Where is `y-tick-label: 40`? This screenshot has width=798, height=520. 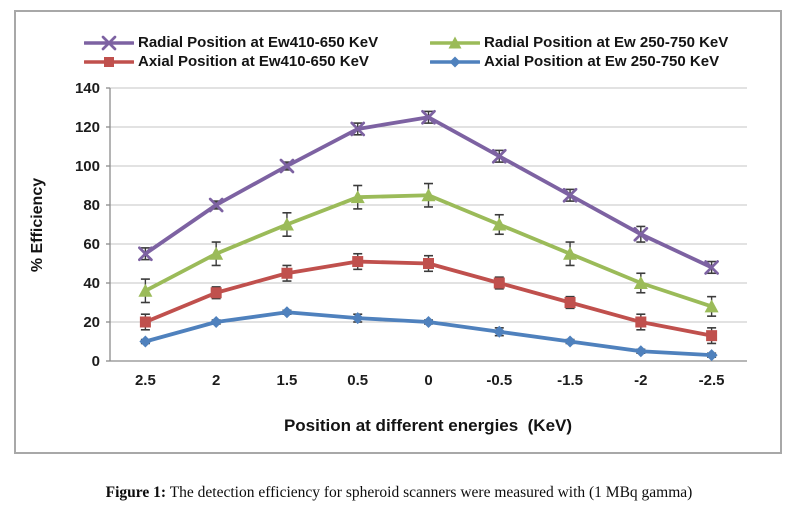 y-tick-label: 40 is located at coordinates (91, 283).